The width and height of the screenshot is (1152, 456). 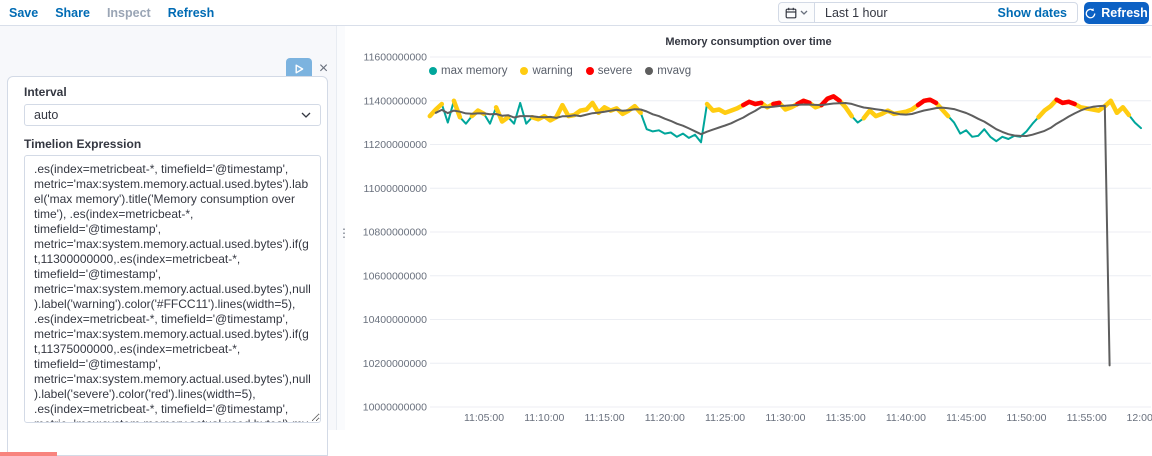 I want to click on inspect-button: Inspect, so click(x=128, y=12).